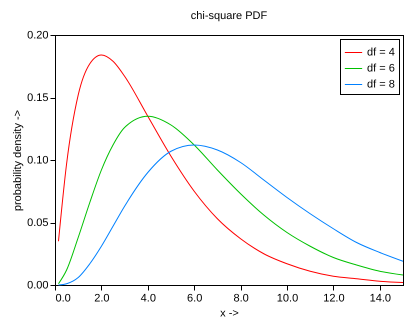 The image size is (420, 320). I want to click on x-tick-label: 4.0, so click(148, 298).